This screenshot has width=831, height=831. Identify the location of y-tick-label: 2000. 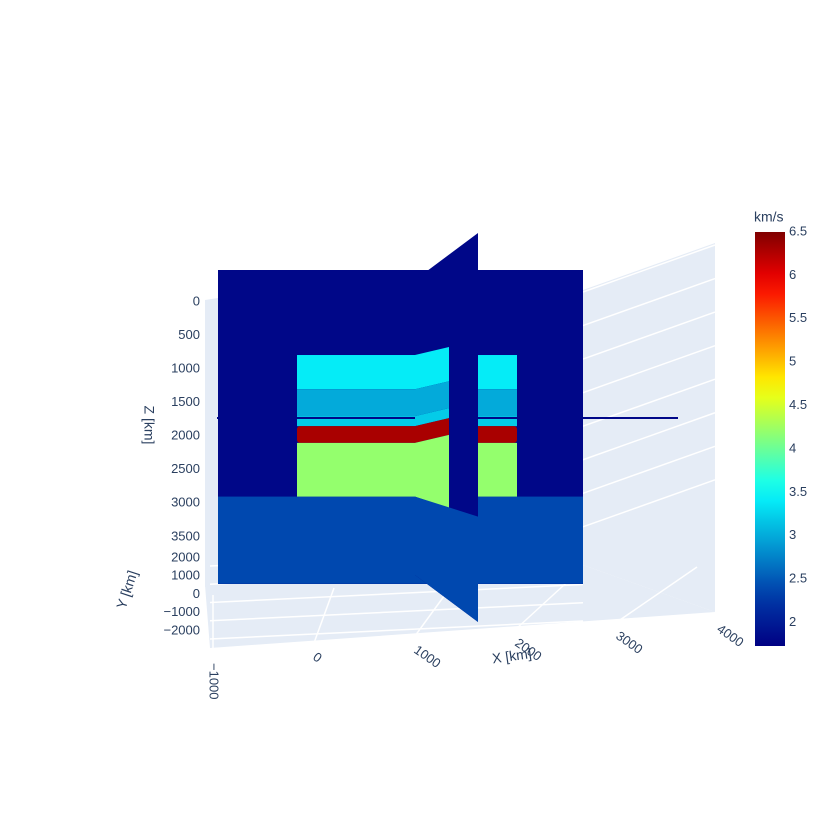
(185, 556).